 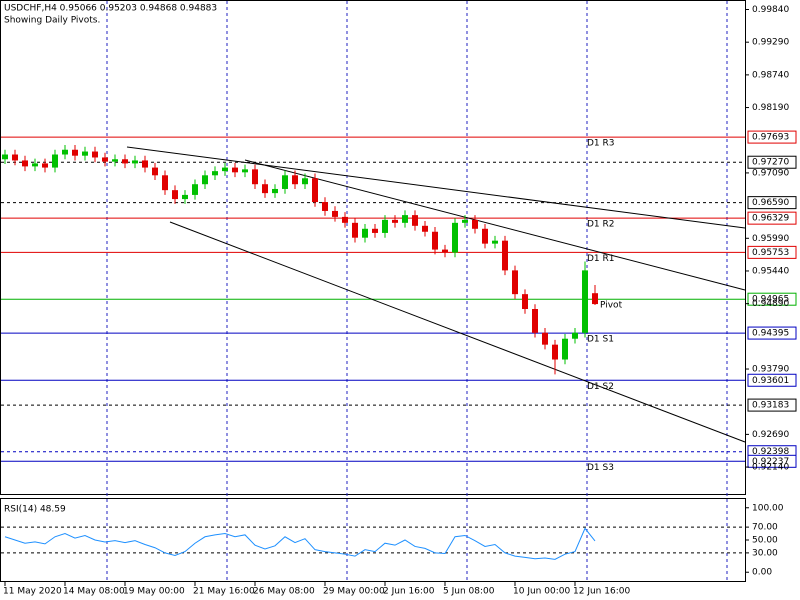 What do you see at coordinates (600, 340) in the screenshot?
I see `level-name: D1 S1` at bounding box center [600, 340].